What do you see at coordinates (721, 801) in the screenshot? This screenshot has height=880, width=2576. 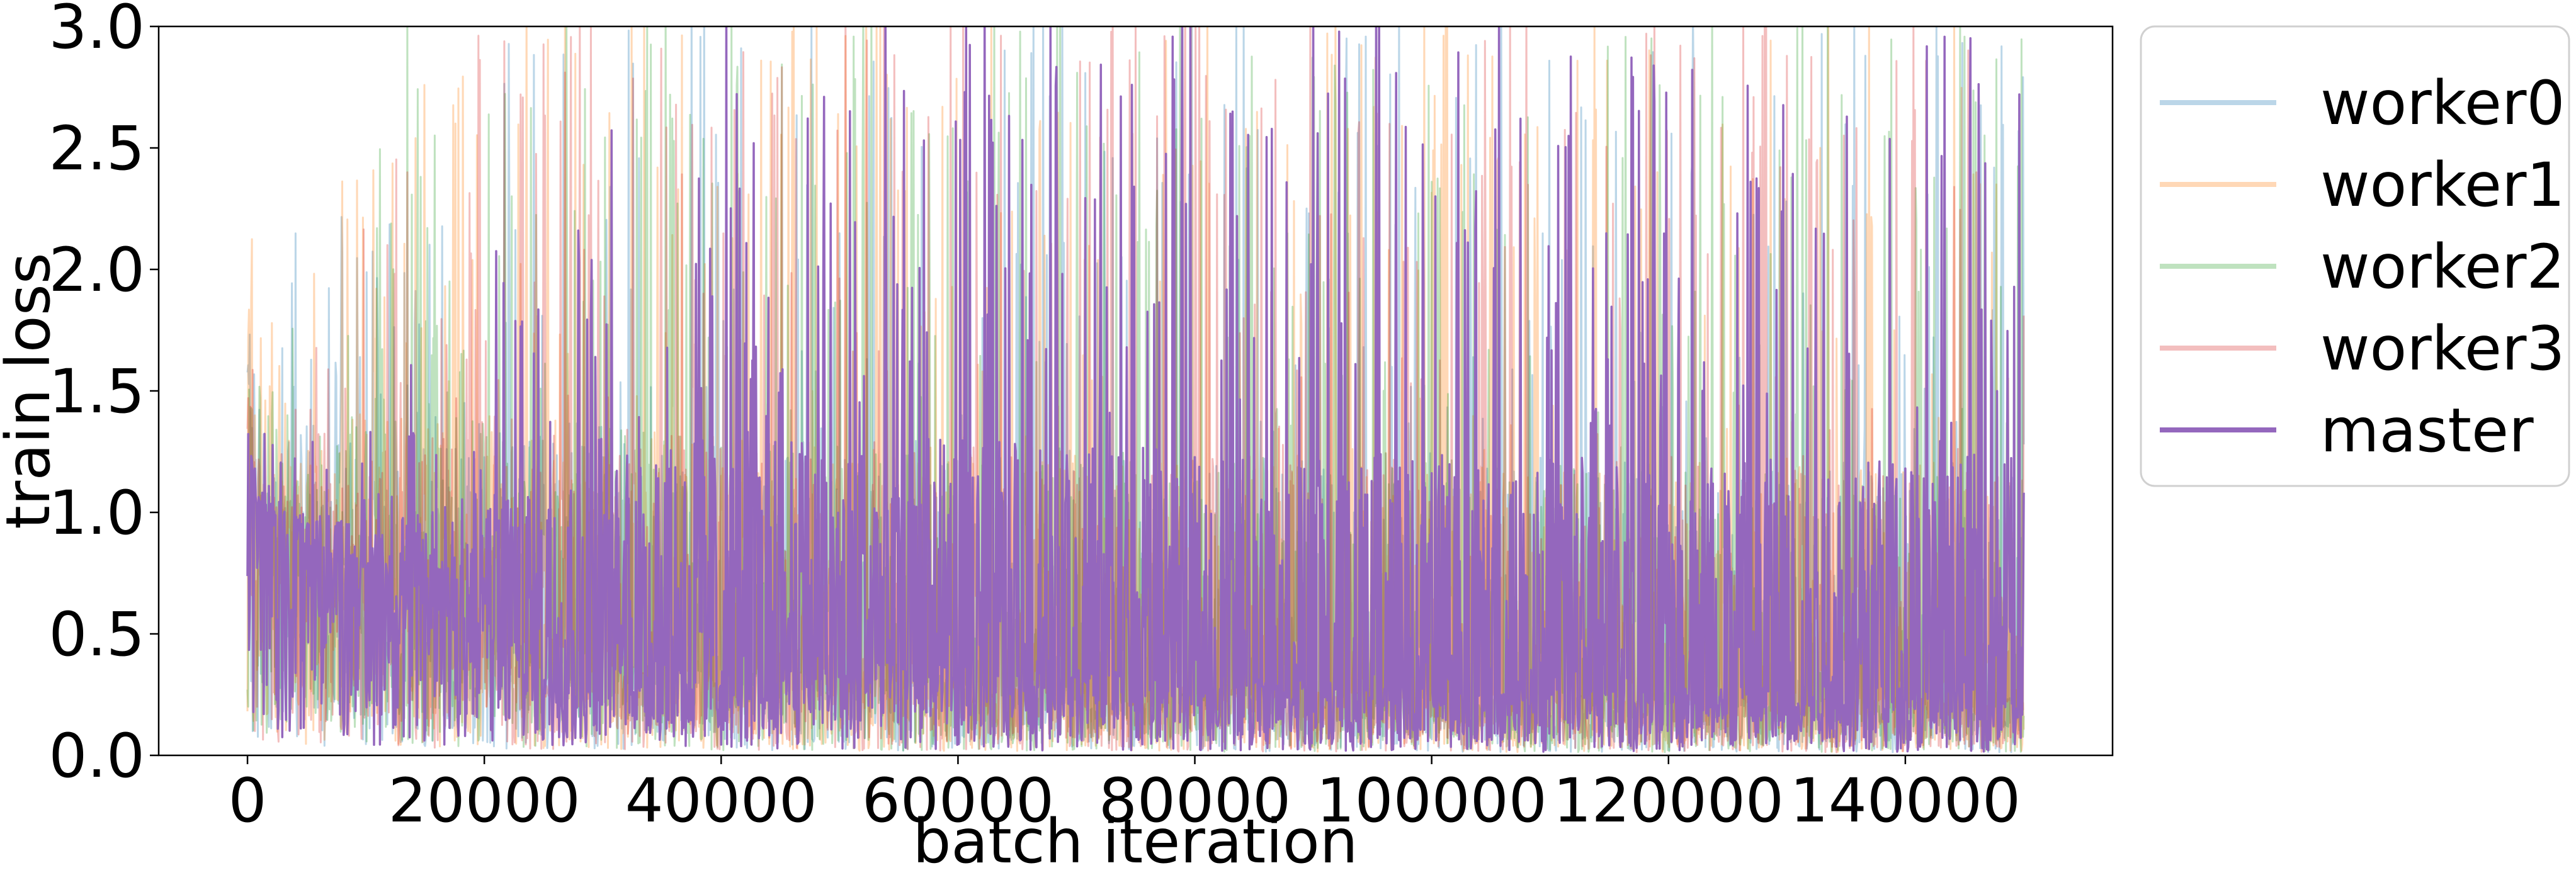 I see `x-tick-label: 40000` at bounding box center [721, 801].